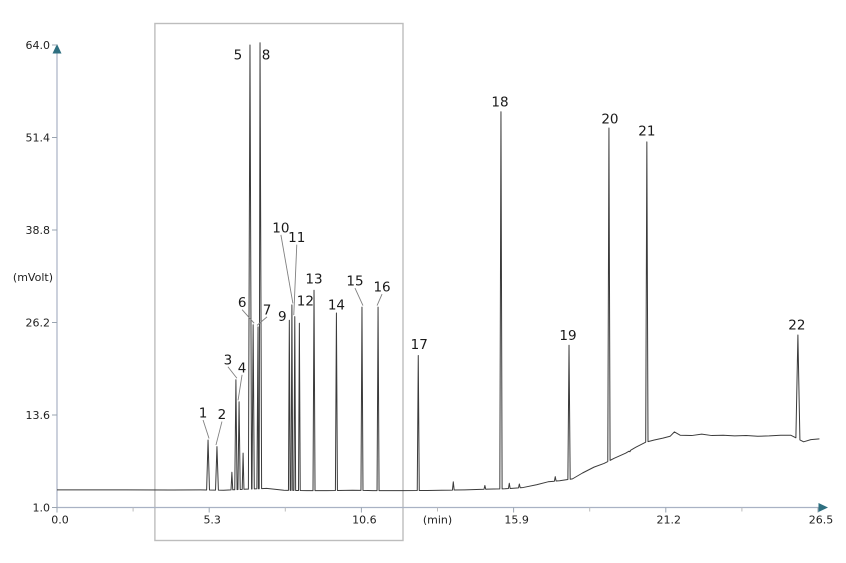 The image size is (846, 563). I want to click on peak-label-14: 14, so click(336, 305).